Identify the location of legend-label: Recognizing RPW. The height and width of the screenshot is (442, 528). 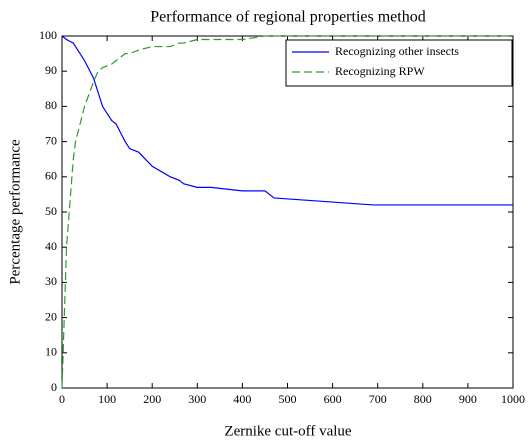
(380, 71).